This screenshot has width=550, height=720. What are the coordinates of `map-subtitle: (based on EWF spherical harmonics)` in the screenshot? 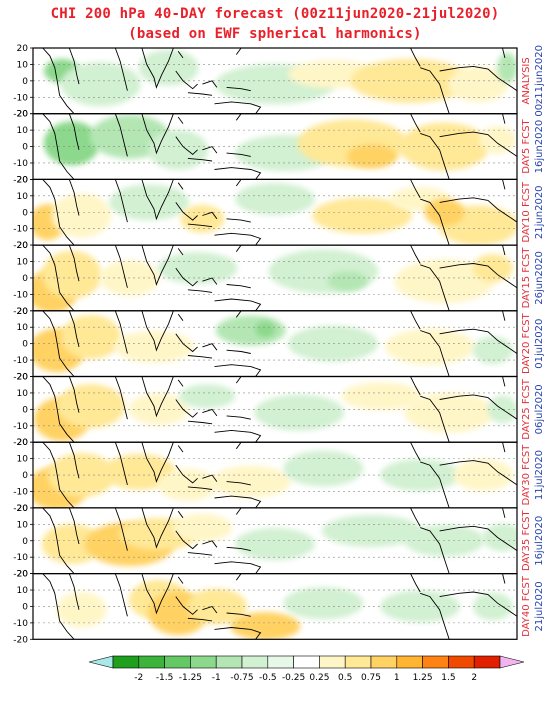 It's located at (275, 34).